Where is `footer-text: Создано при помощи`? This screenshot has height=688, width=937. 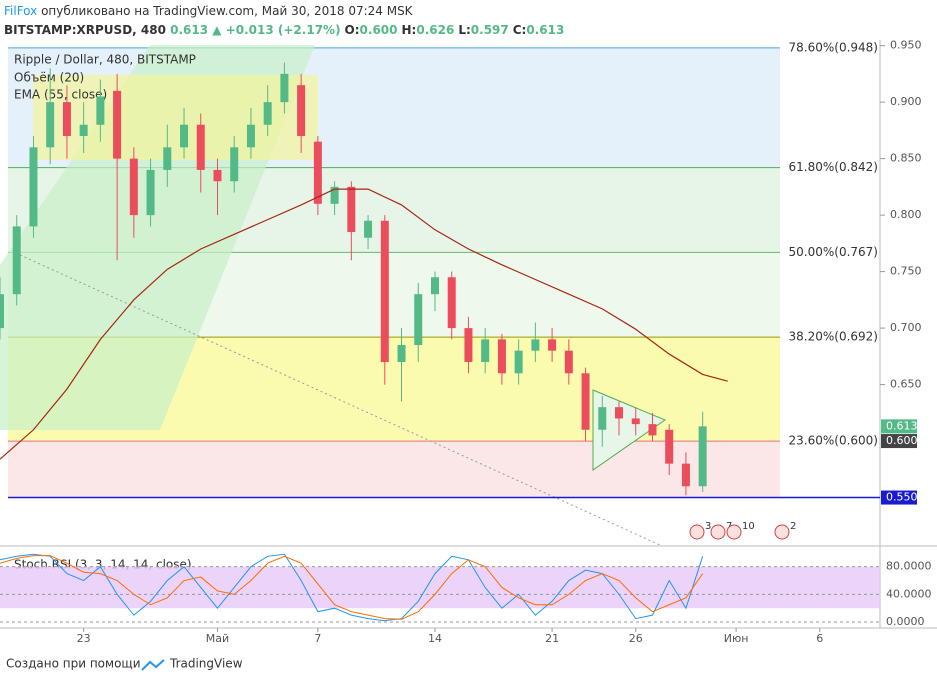 footer-text: Создано при помощи is located at coordinates (73, 664).